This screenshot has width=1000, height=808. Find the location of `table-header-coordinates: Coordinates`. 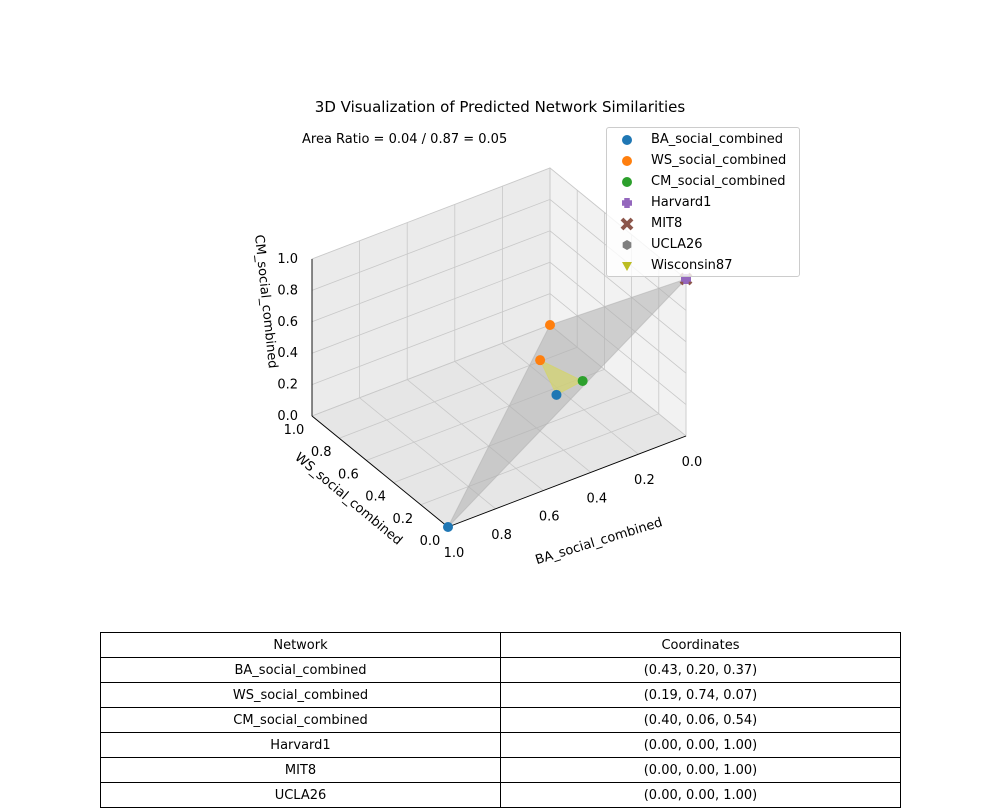

table-header-coordinates: Coordinates is located at coordinates (700, 645).